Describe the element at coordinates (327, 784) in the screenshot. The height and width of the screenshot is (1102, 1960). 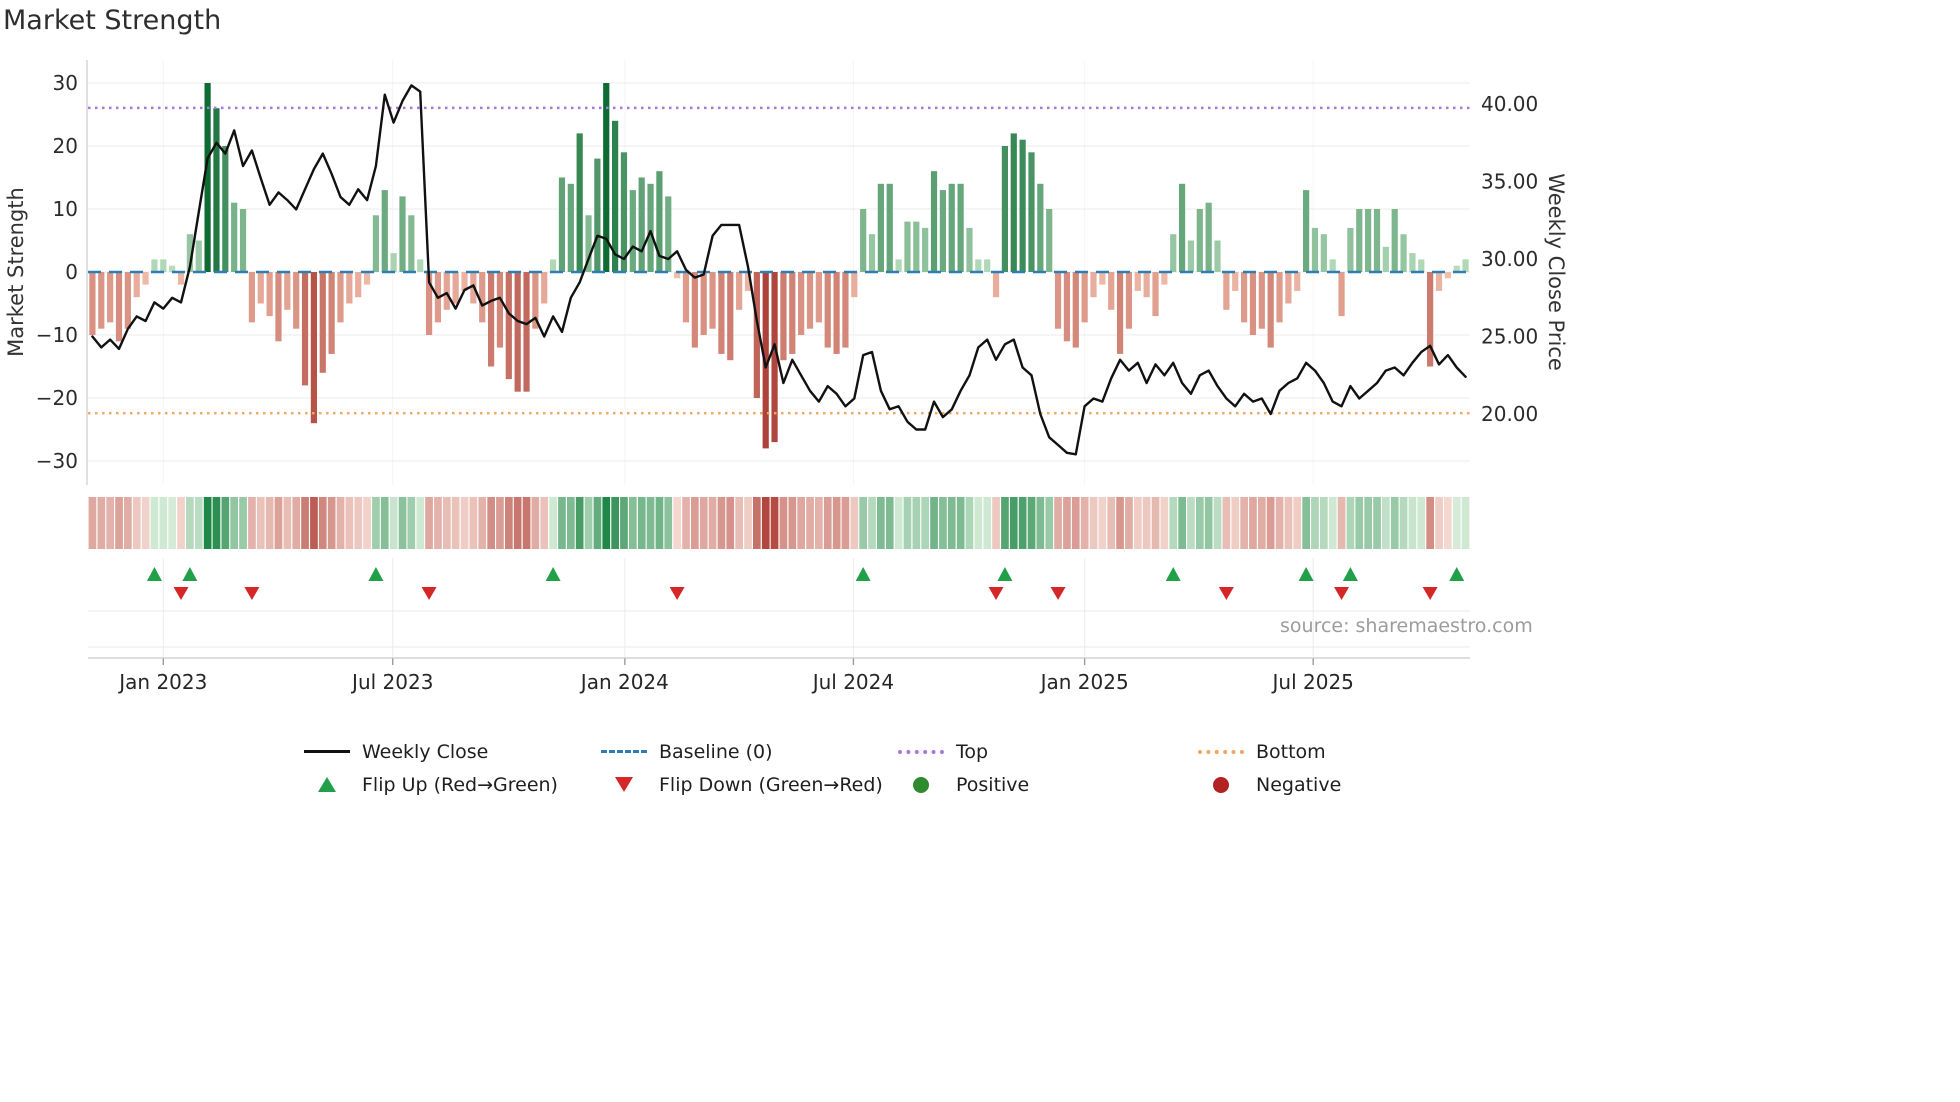
I see `green-up-triangle-icon` at that location.